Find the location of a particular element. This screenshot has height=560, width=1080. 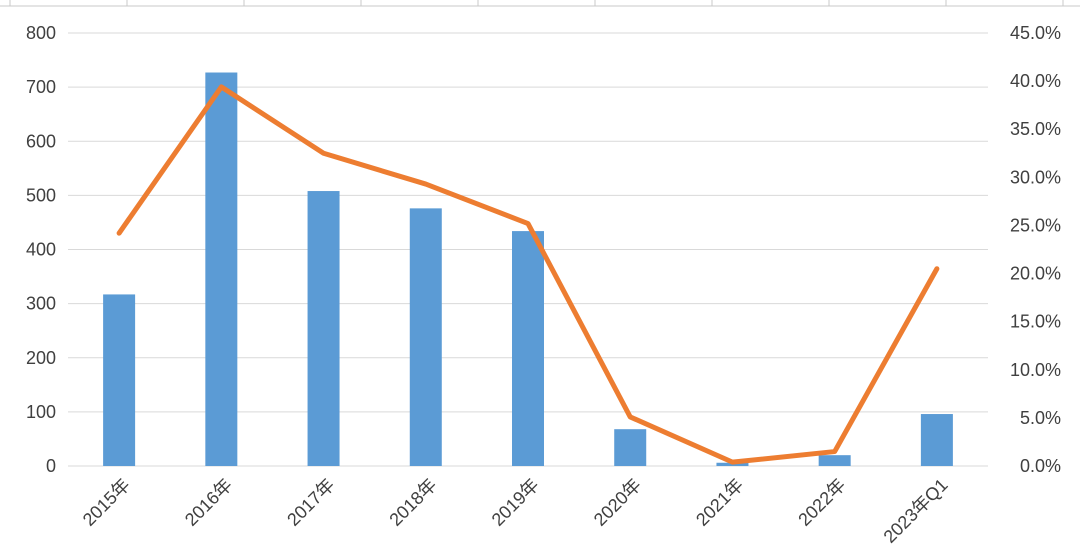

x-tick-label: 2020年 is located at coordinates (617, 502).